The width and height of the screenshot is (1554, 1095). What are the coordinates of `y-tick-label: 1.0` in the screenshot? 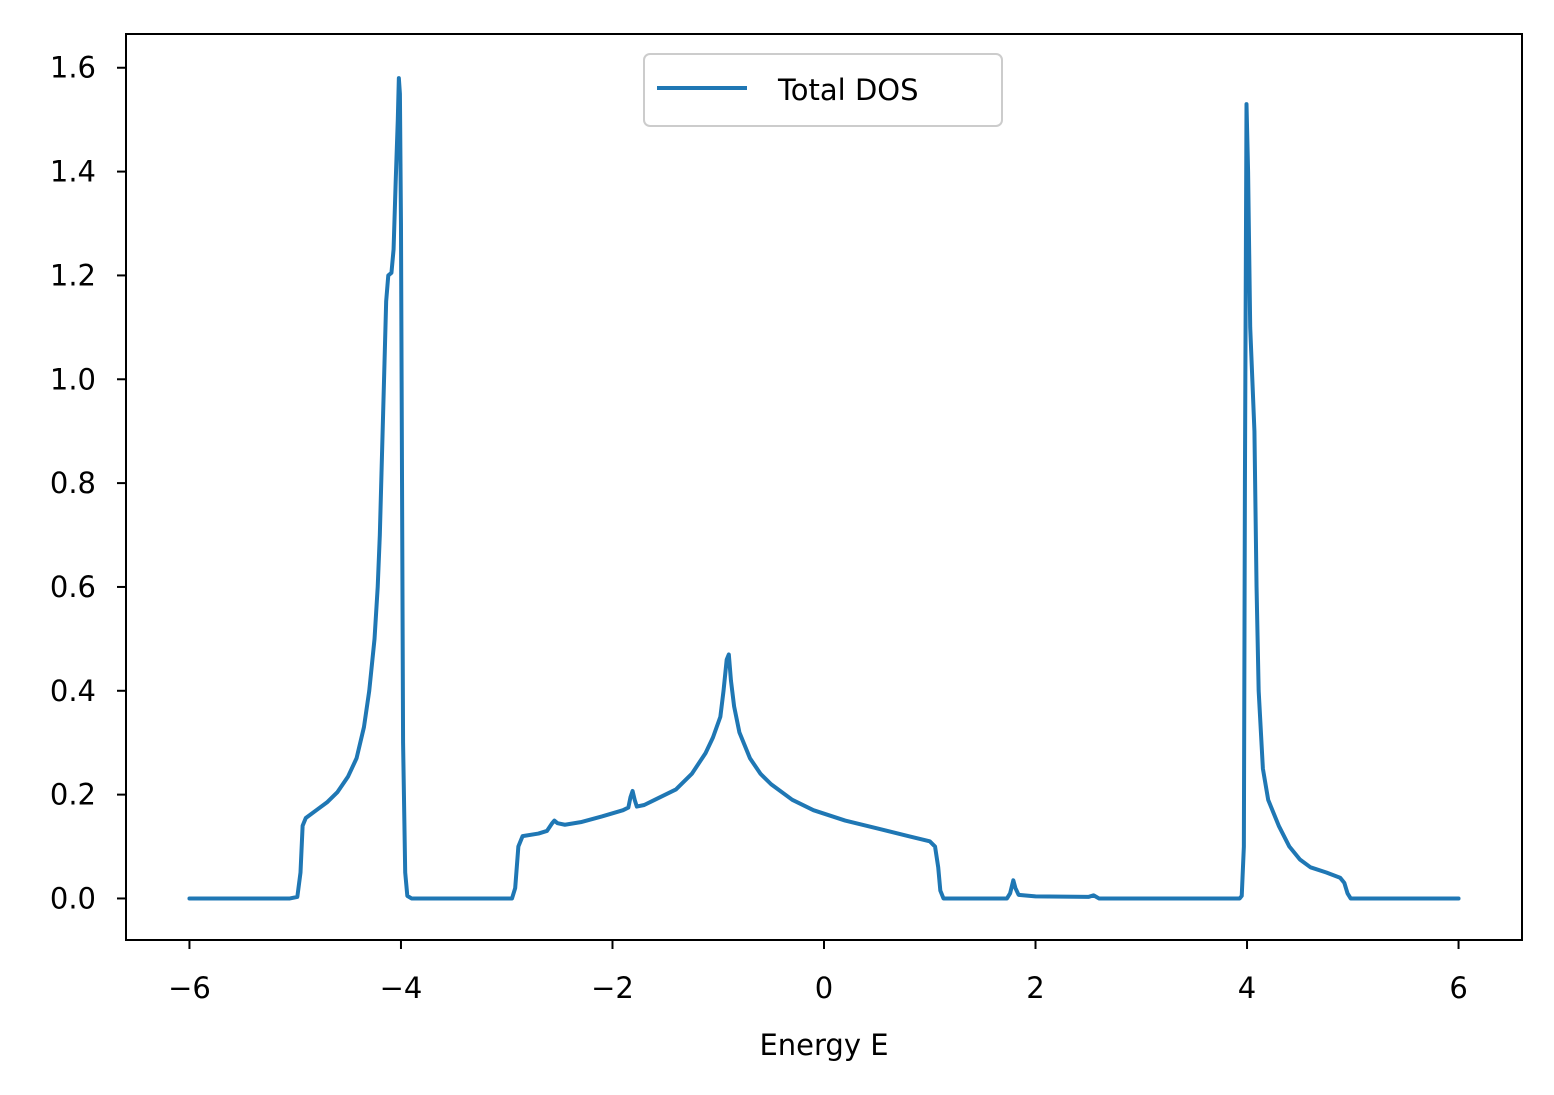 It's located at (73, 379).